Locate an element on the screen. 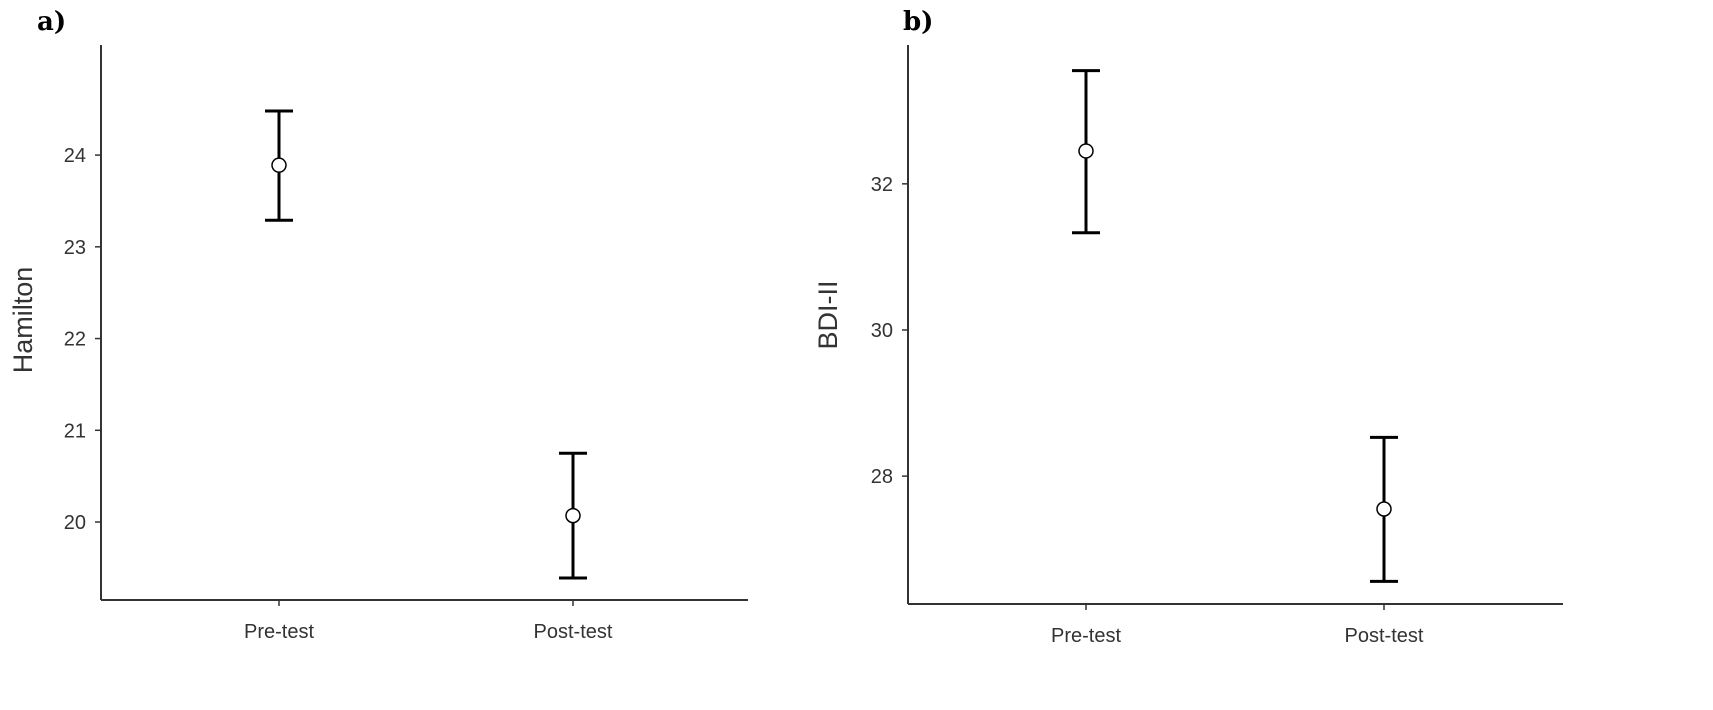 The image size is (1713, 710). y-tick-label: 24 is located at coordinates (75, 156).